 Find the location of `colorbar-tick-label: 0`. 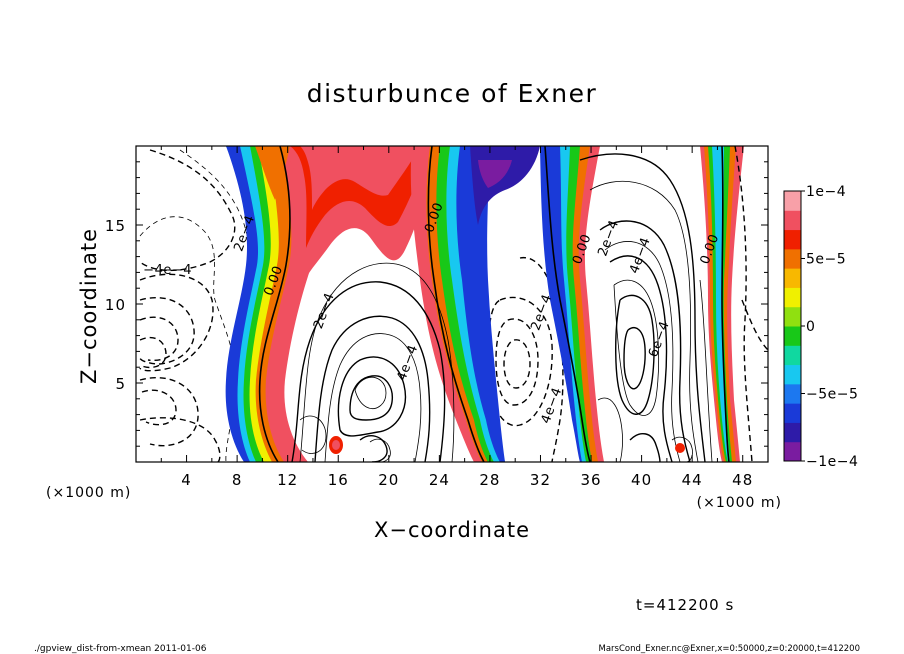

colorbar-tick-label: 0 is located at coordinates (810, 327).